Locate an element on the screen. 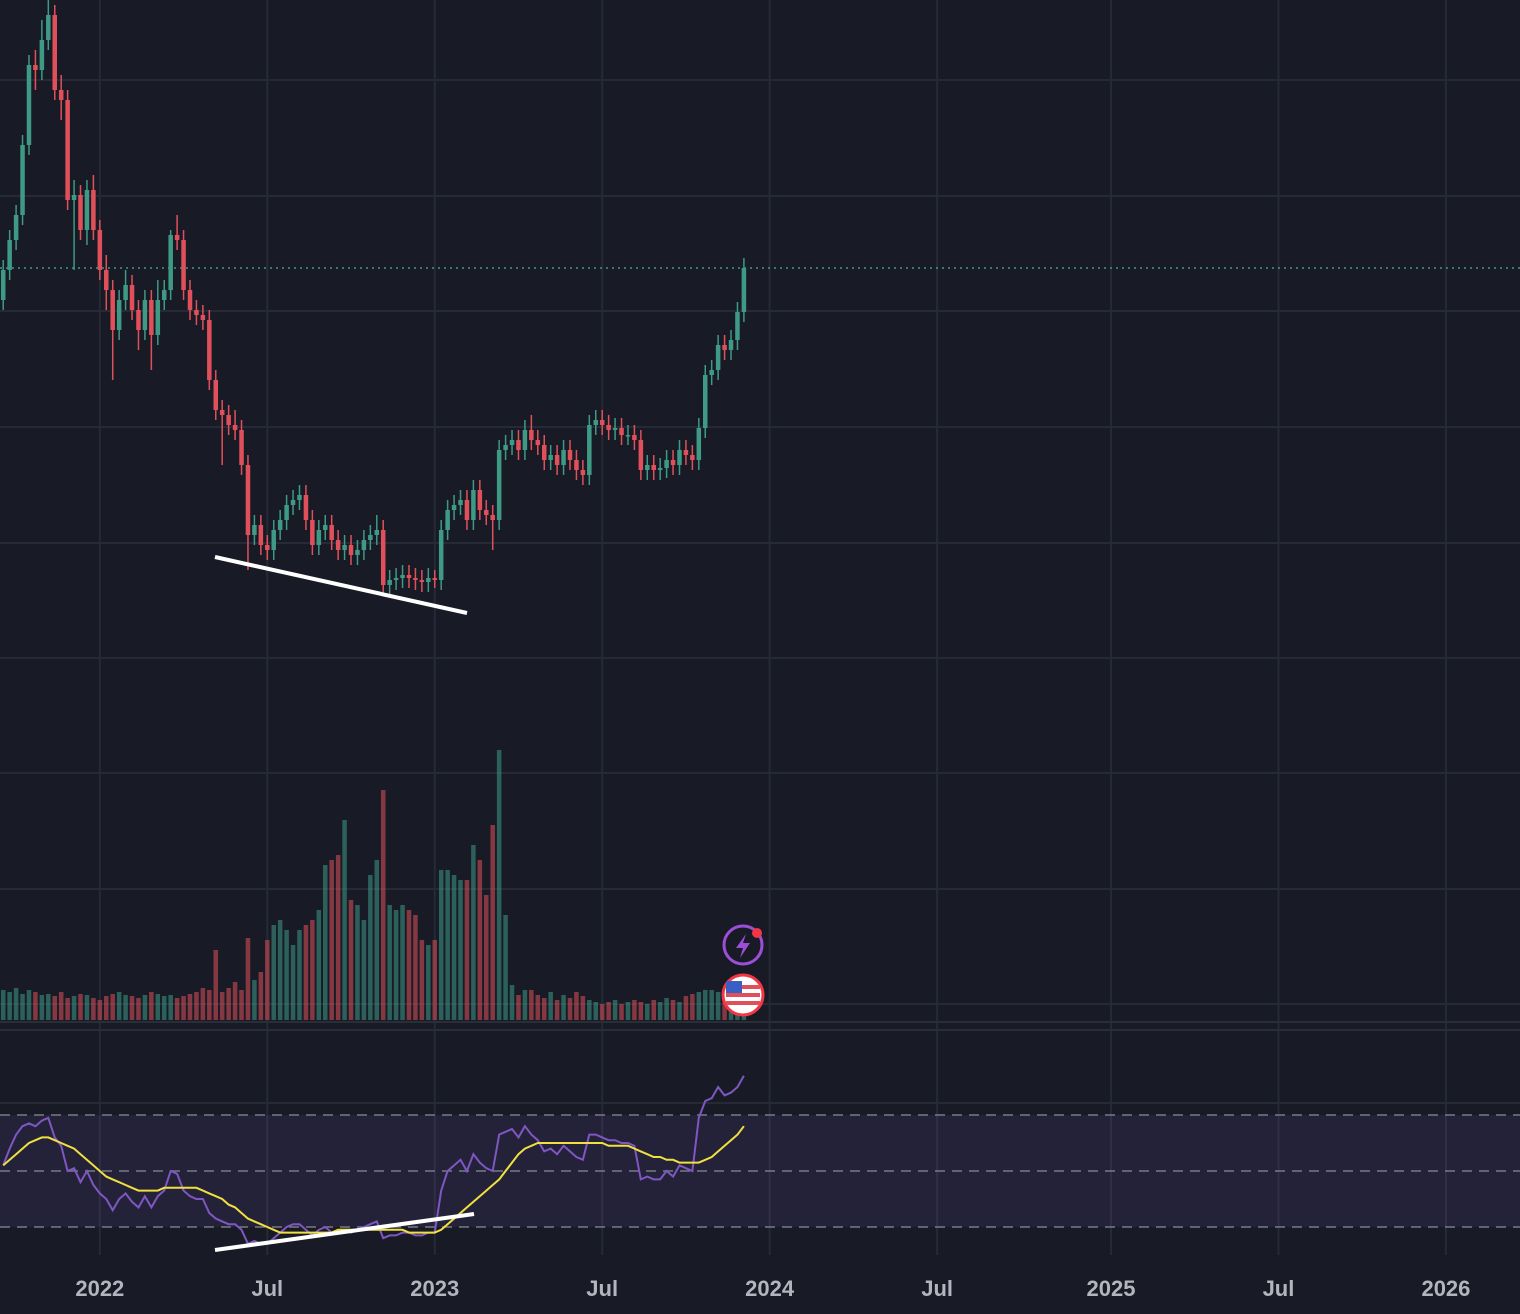  x-tick-label: Jul is located at coordinates (937, 1288).